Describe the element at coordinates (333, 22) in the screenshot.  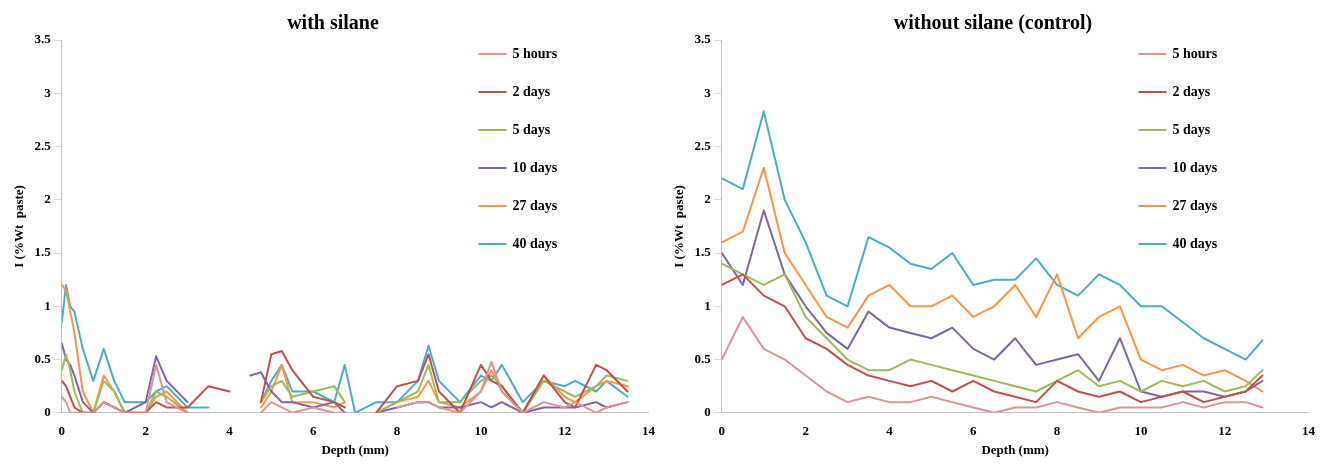
I see `chart-title: with silane` at that location.